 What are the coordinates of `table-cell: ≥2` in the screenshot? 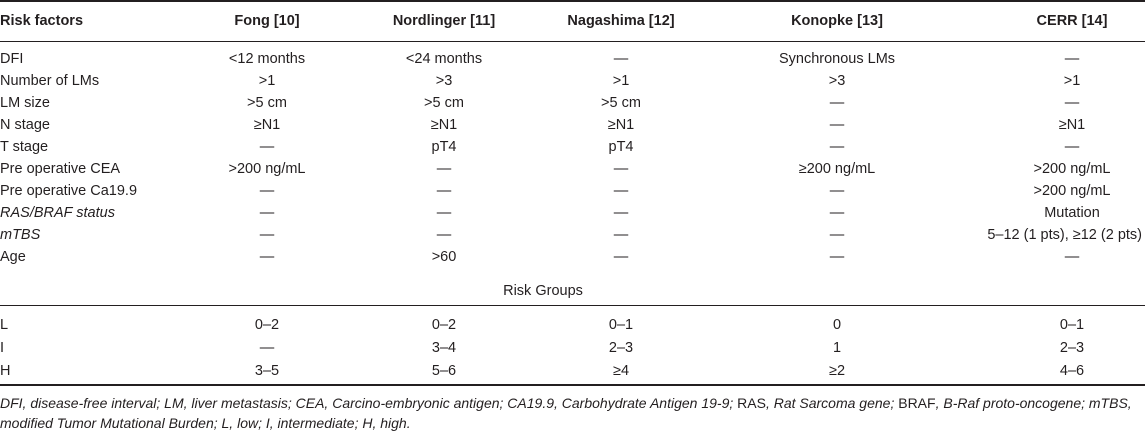 It's located at (837, 371).